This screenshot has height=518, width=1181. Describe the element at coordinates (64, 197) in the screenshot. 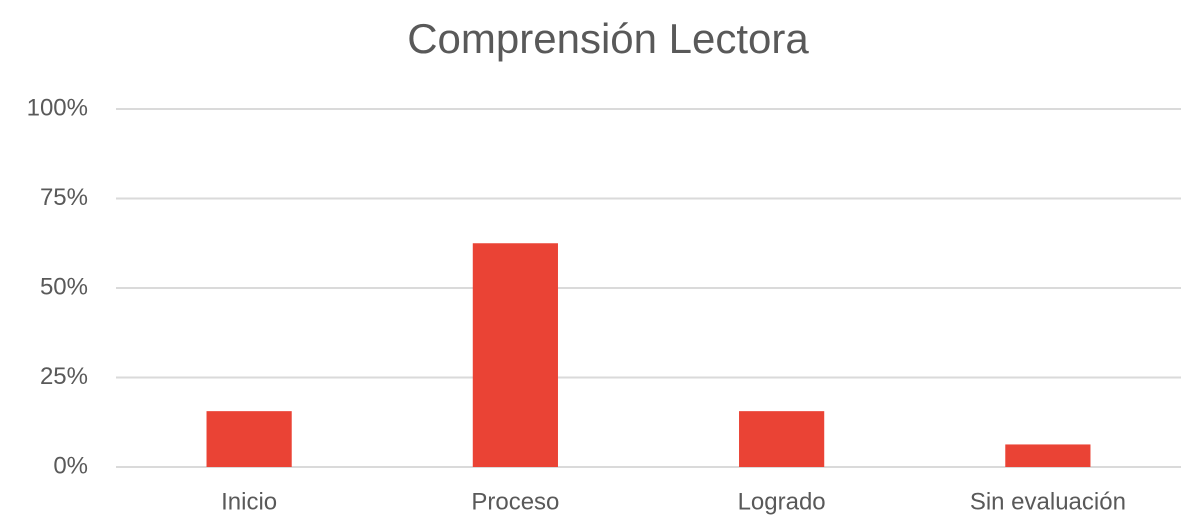

I see `y-tick-label: 75%` at that location.